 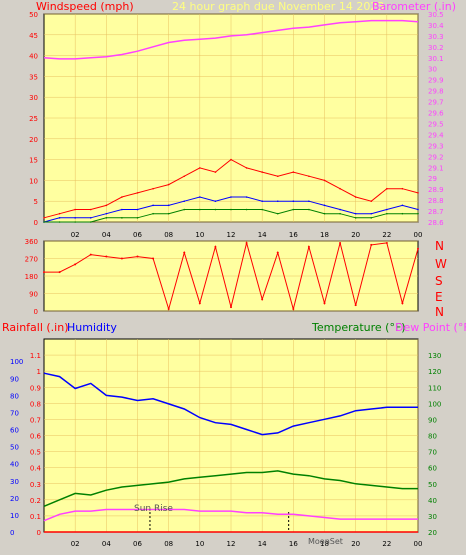 I want to click on barometer-tick-6: 29.2, so click(x=436, y=157).